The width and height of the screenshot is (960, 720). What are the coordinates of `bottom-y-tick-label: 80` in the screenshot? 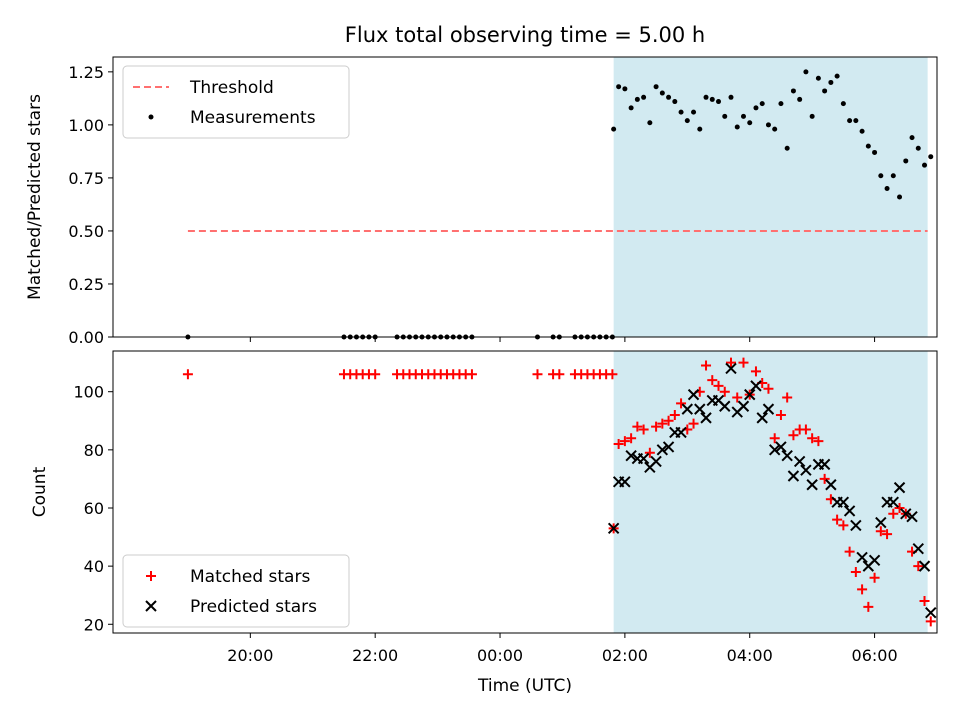 It's located at (94, 450).